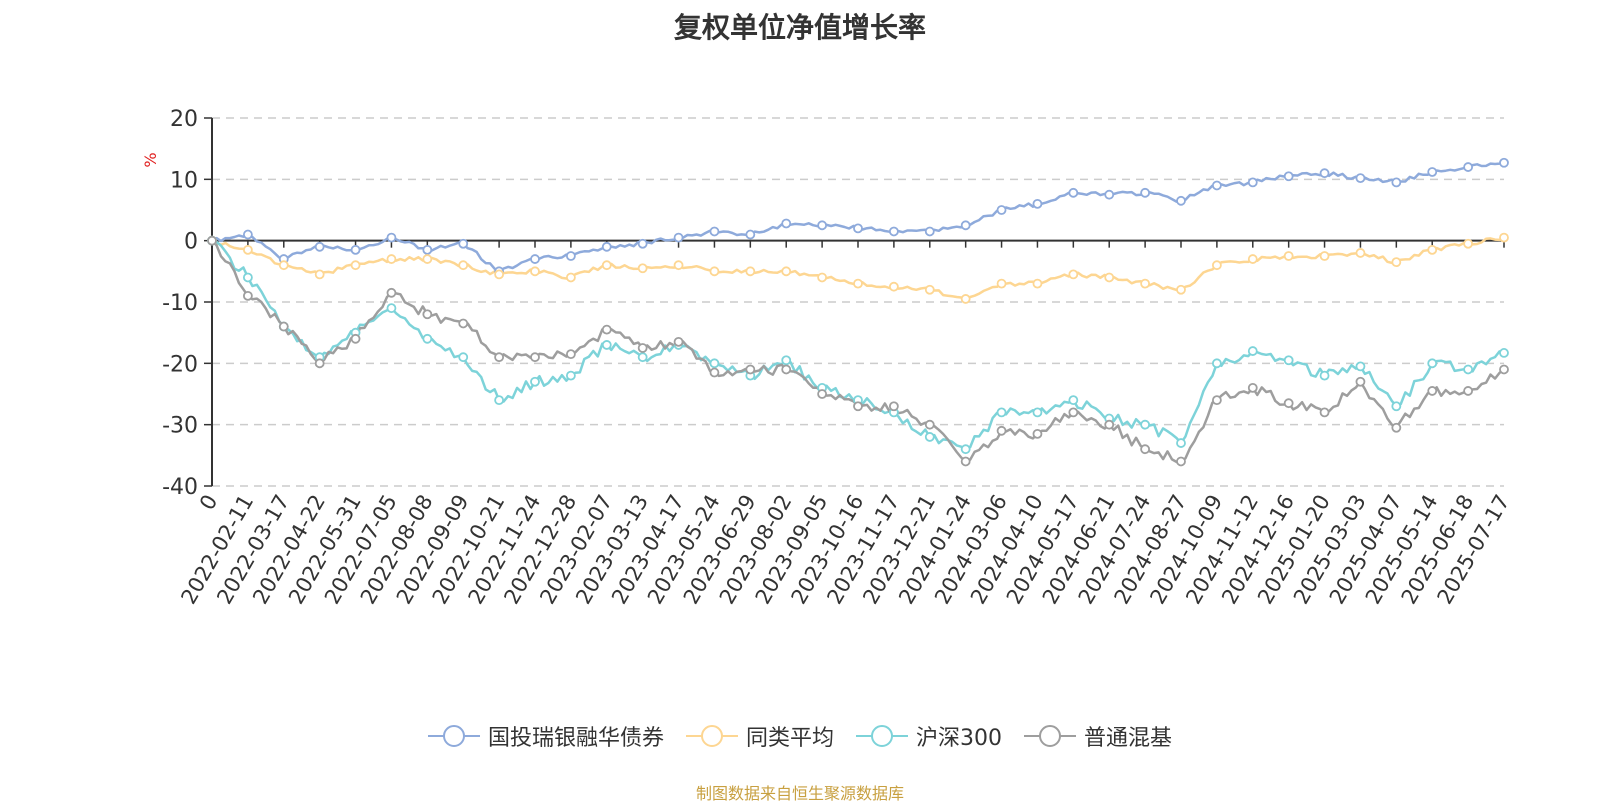  I want to click on legend-label: 国投瑞银融华债券, so click(575, 738).